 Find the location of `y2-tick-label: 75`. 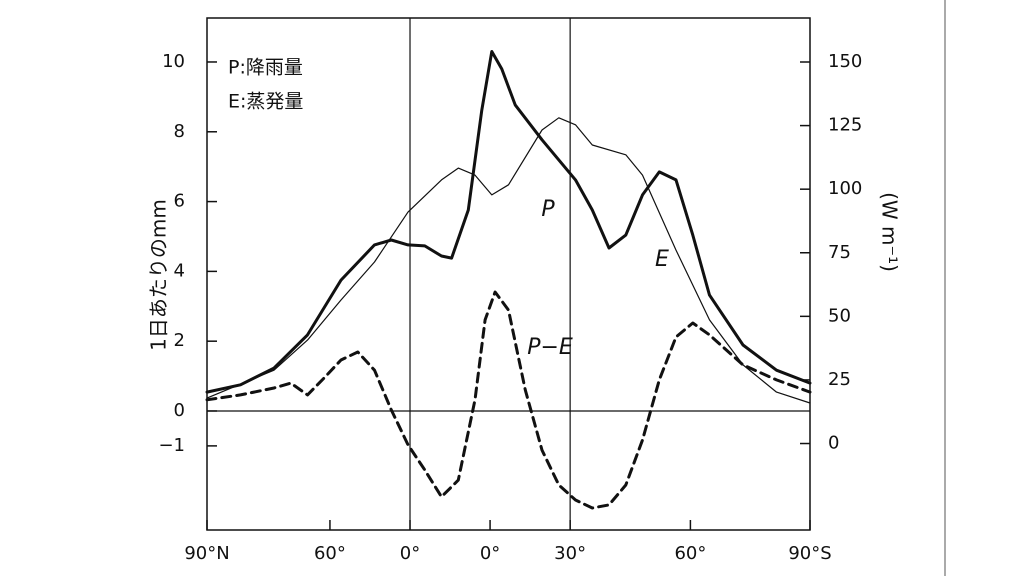

y2-tick-label: 75 is located at coordinates (839, 252).